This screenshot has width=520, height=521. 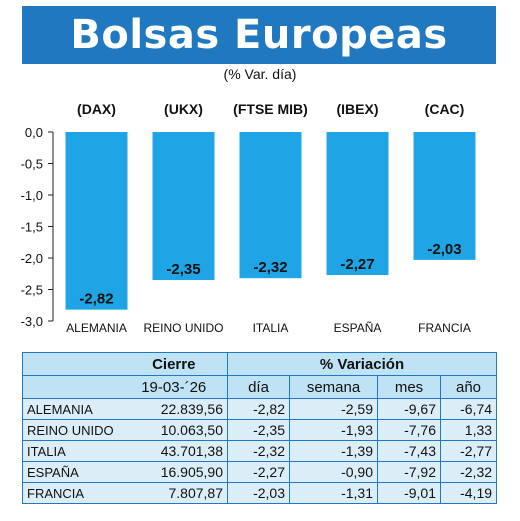 I want to click on row-anio: 1,33, so click(x=468, y=430).